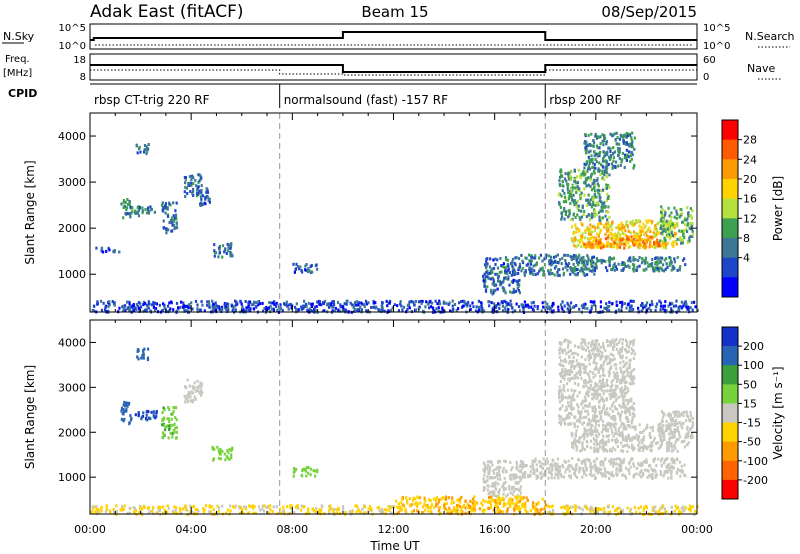 The image size is (800, 554). I want to click on power-colorbar-tick-label: 28, so click(750, 140).